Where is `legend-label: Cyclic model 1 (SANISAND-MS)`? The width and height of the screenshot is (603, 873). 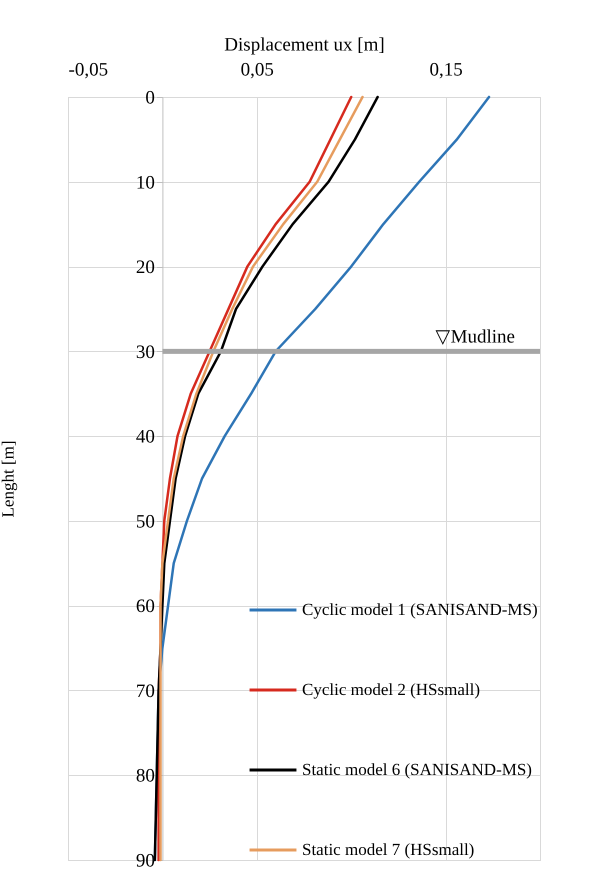 legend-label: Cyclic model 1 (SANISAND-MS) is located at coordinates (420, 609).